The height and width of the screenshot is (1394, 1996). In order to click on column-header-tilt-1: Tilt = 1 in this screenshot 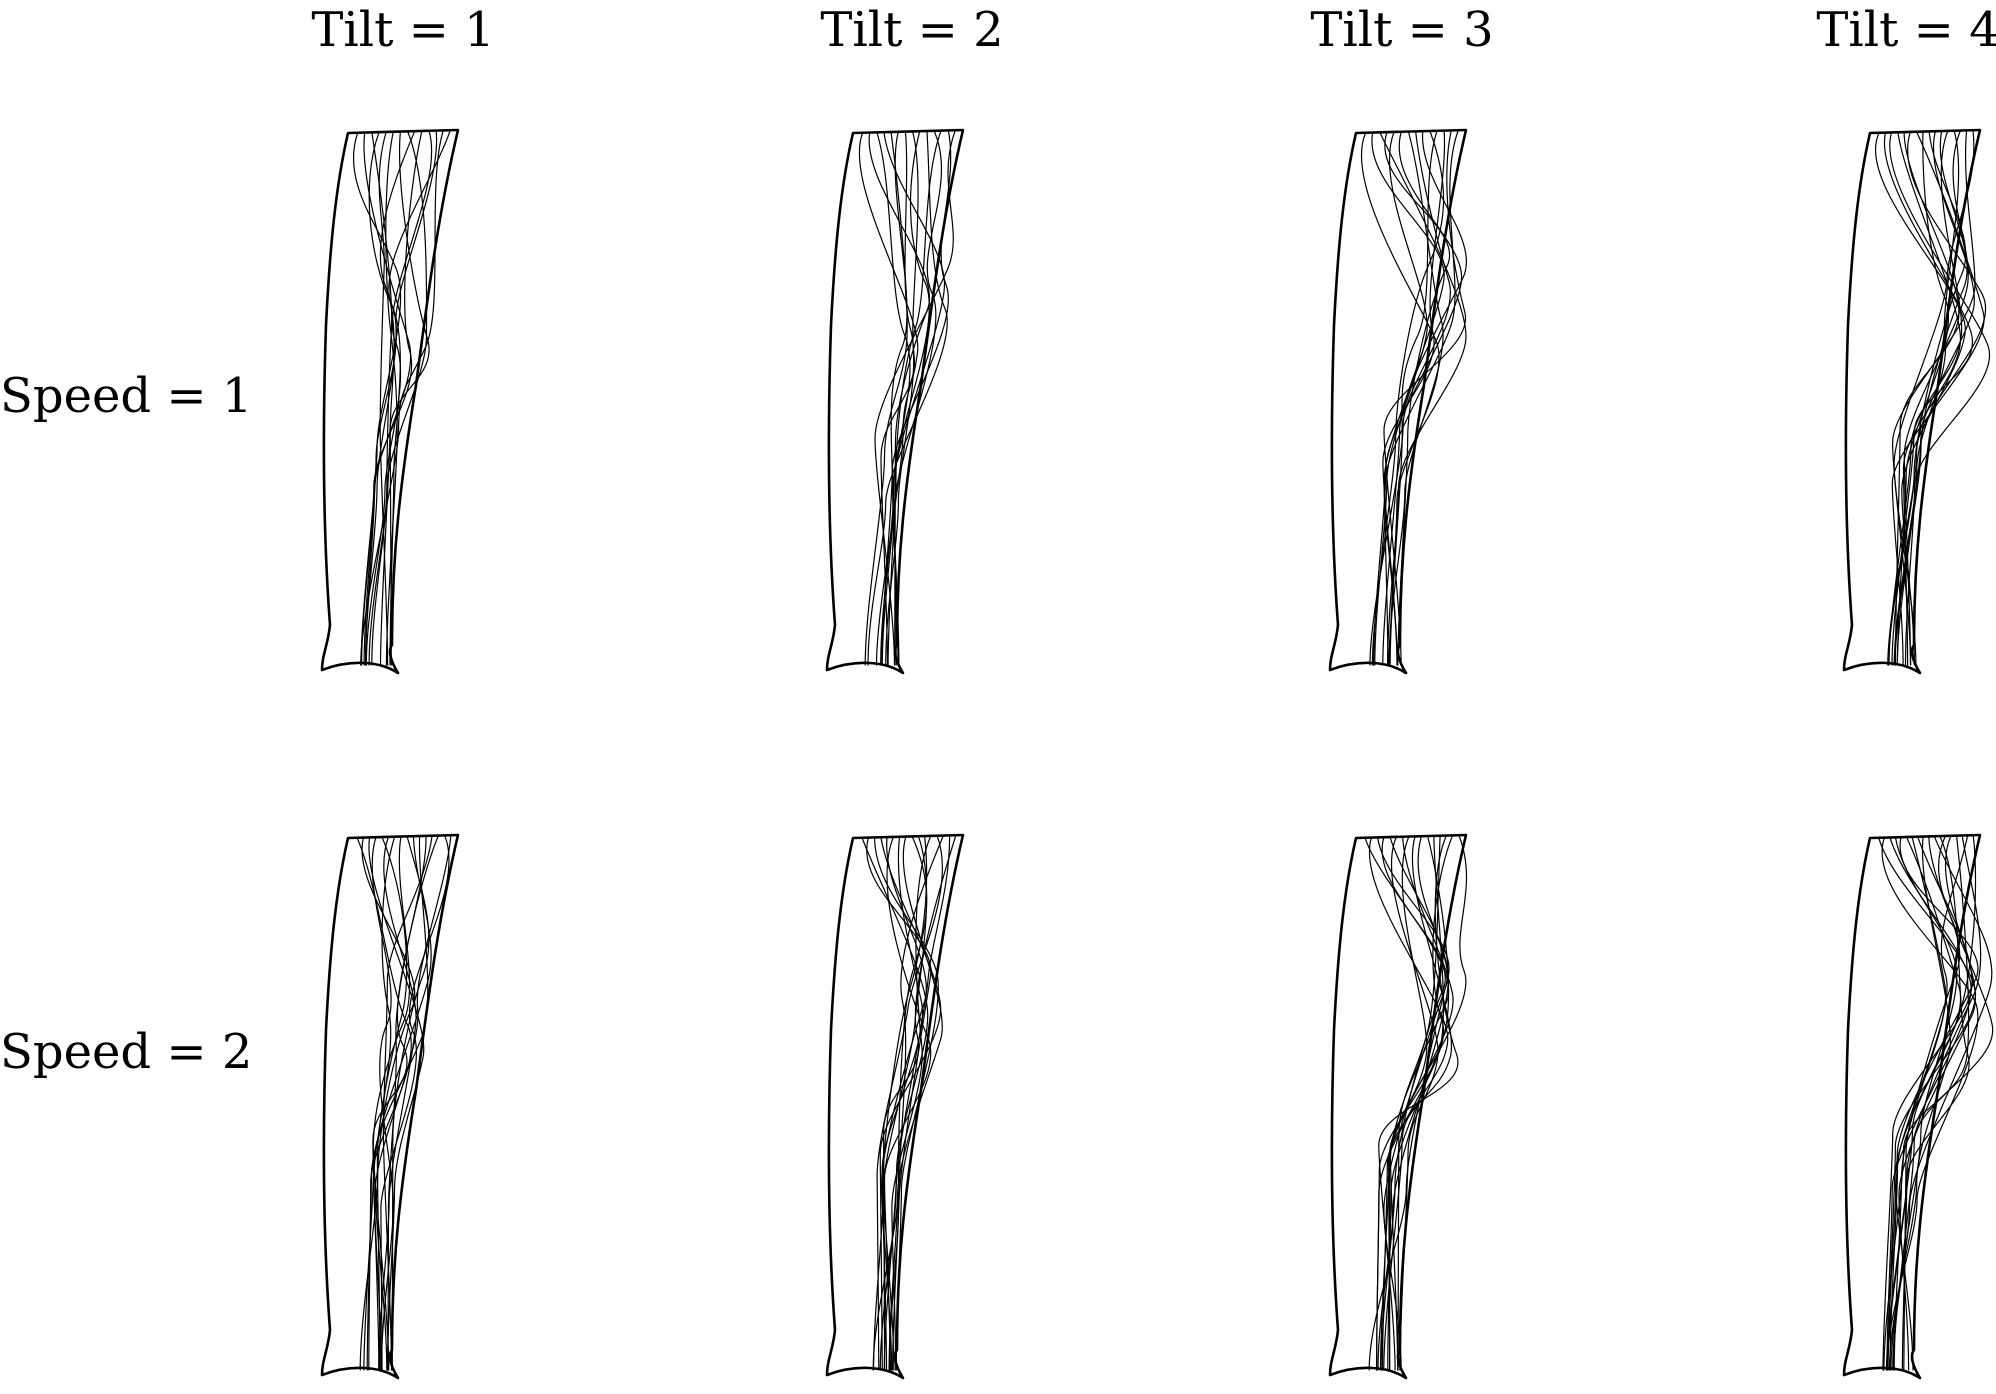, I will do `click(403, 30)`.